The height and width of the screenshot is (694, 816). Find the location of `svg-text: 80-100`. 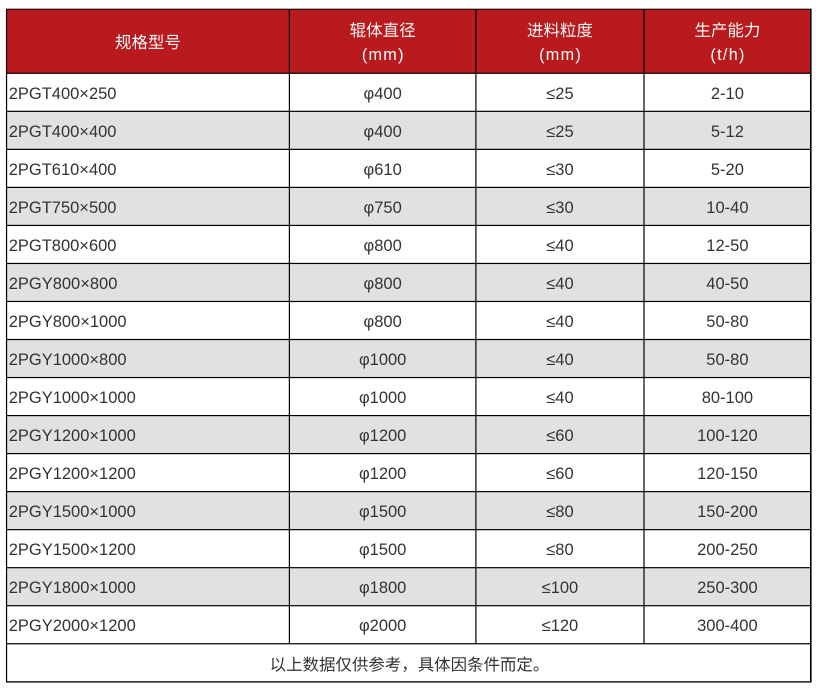

svg-text: 80-100 is located at coordinates (727, 398).